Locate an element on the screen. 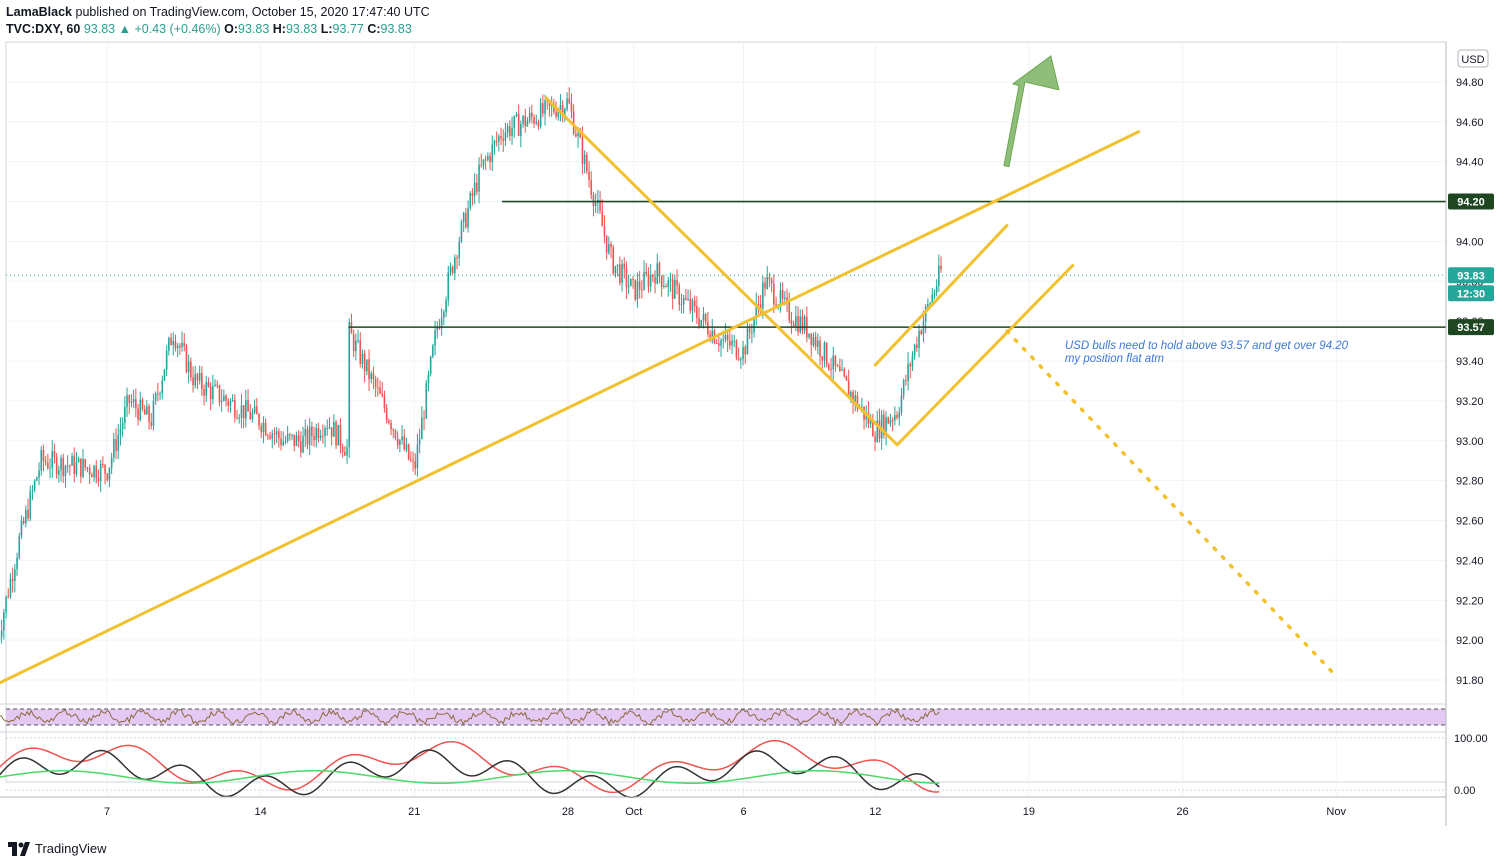  footer-brand: TradingView is located at coordinates (71, 848).